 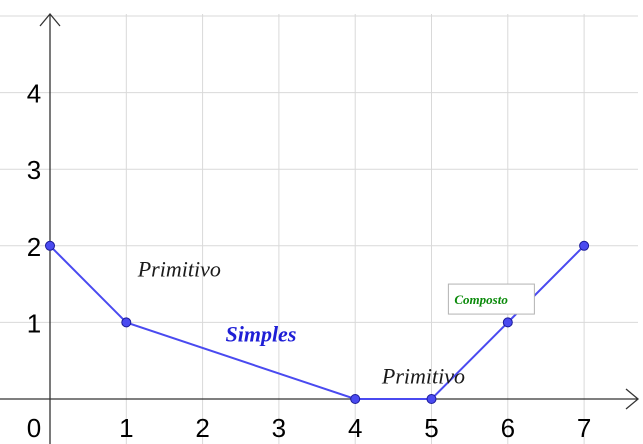 I want to click on y-tick-label: 3, so click(x=34, y=170).